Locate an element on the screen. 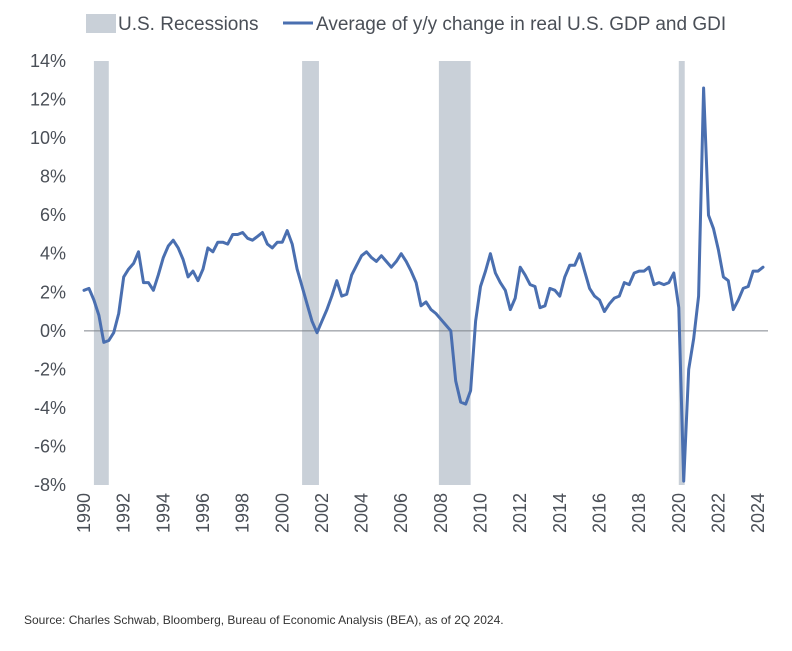  y-tick-label: 2% is located at coordinates (53, 292).